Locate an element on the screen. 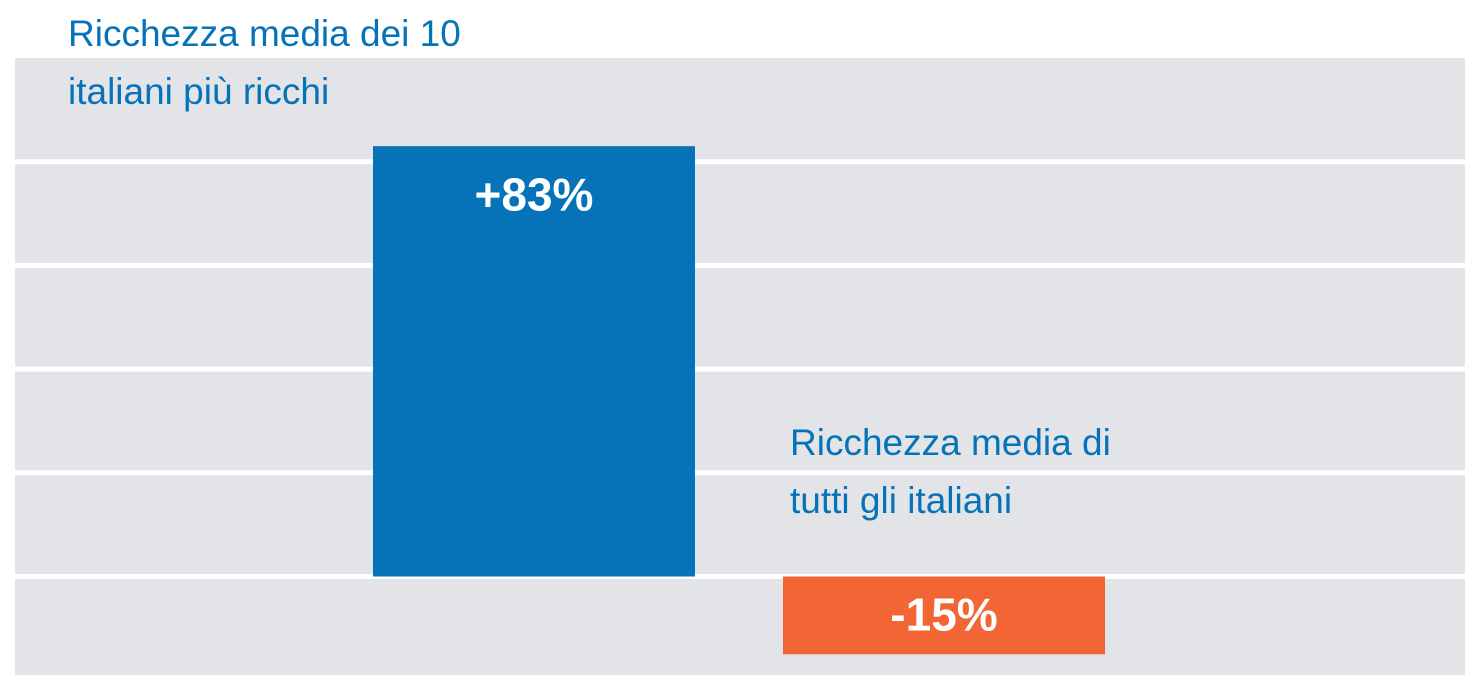  category-label: Ricchezza media di tutti gli italiani is located at coordinates (950, 471).